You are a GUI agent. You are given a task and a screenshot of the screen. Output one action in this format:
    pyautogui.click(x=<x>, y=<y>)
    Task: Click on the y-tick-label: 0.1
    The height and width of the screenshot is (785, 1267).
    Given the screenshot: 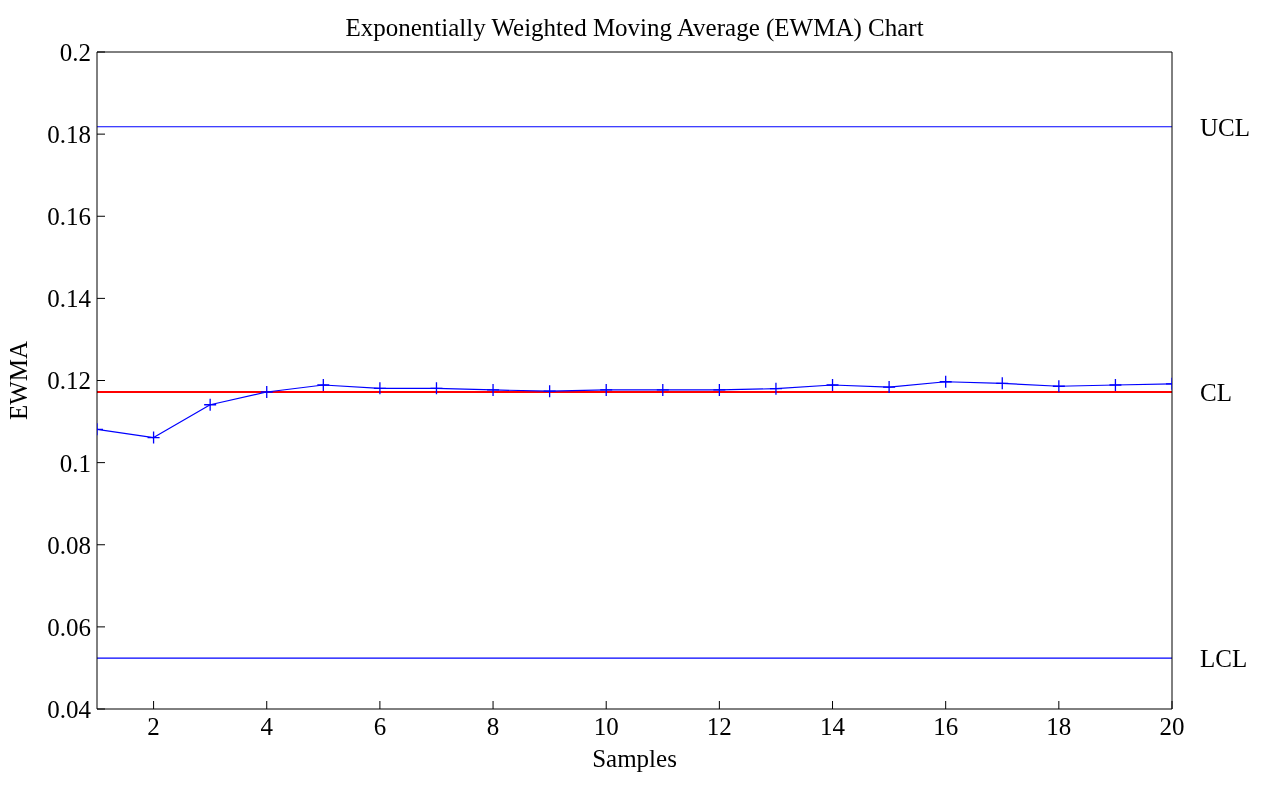 What is the action you would take?
    pyautogui.click(x=75, y=463)
    